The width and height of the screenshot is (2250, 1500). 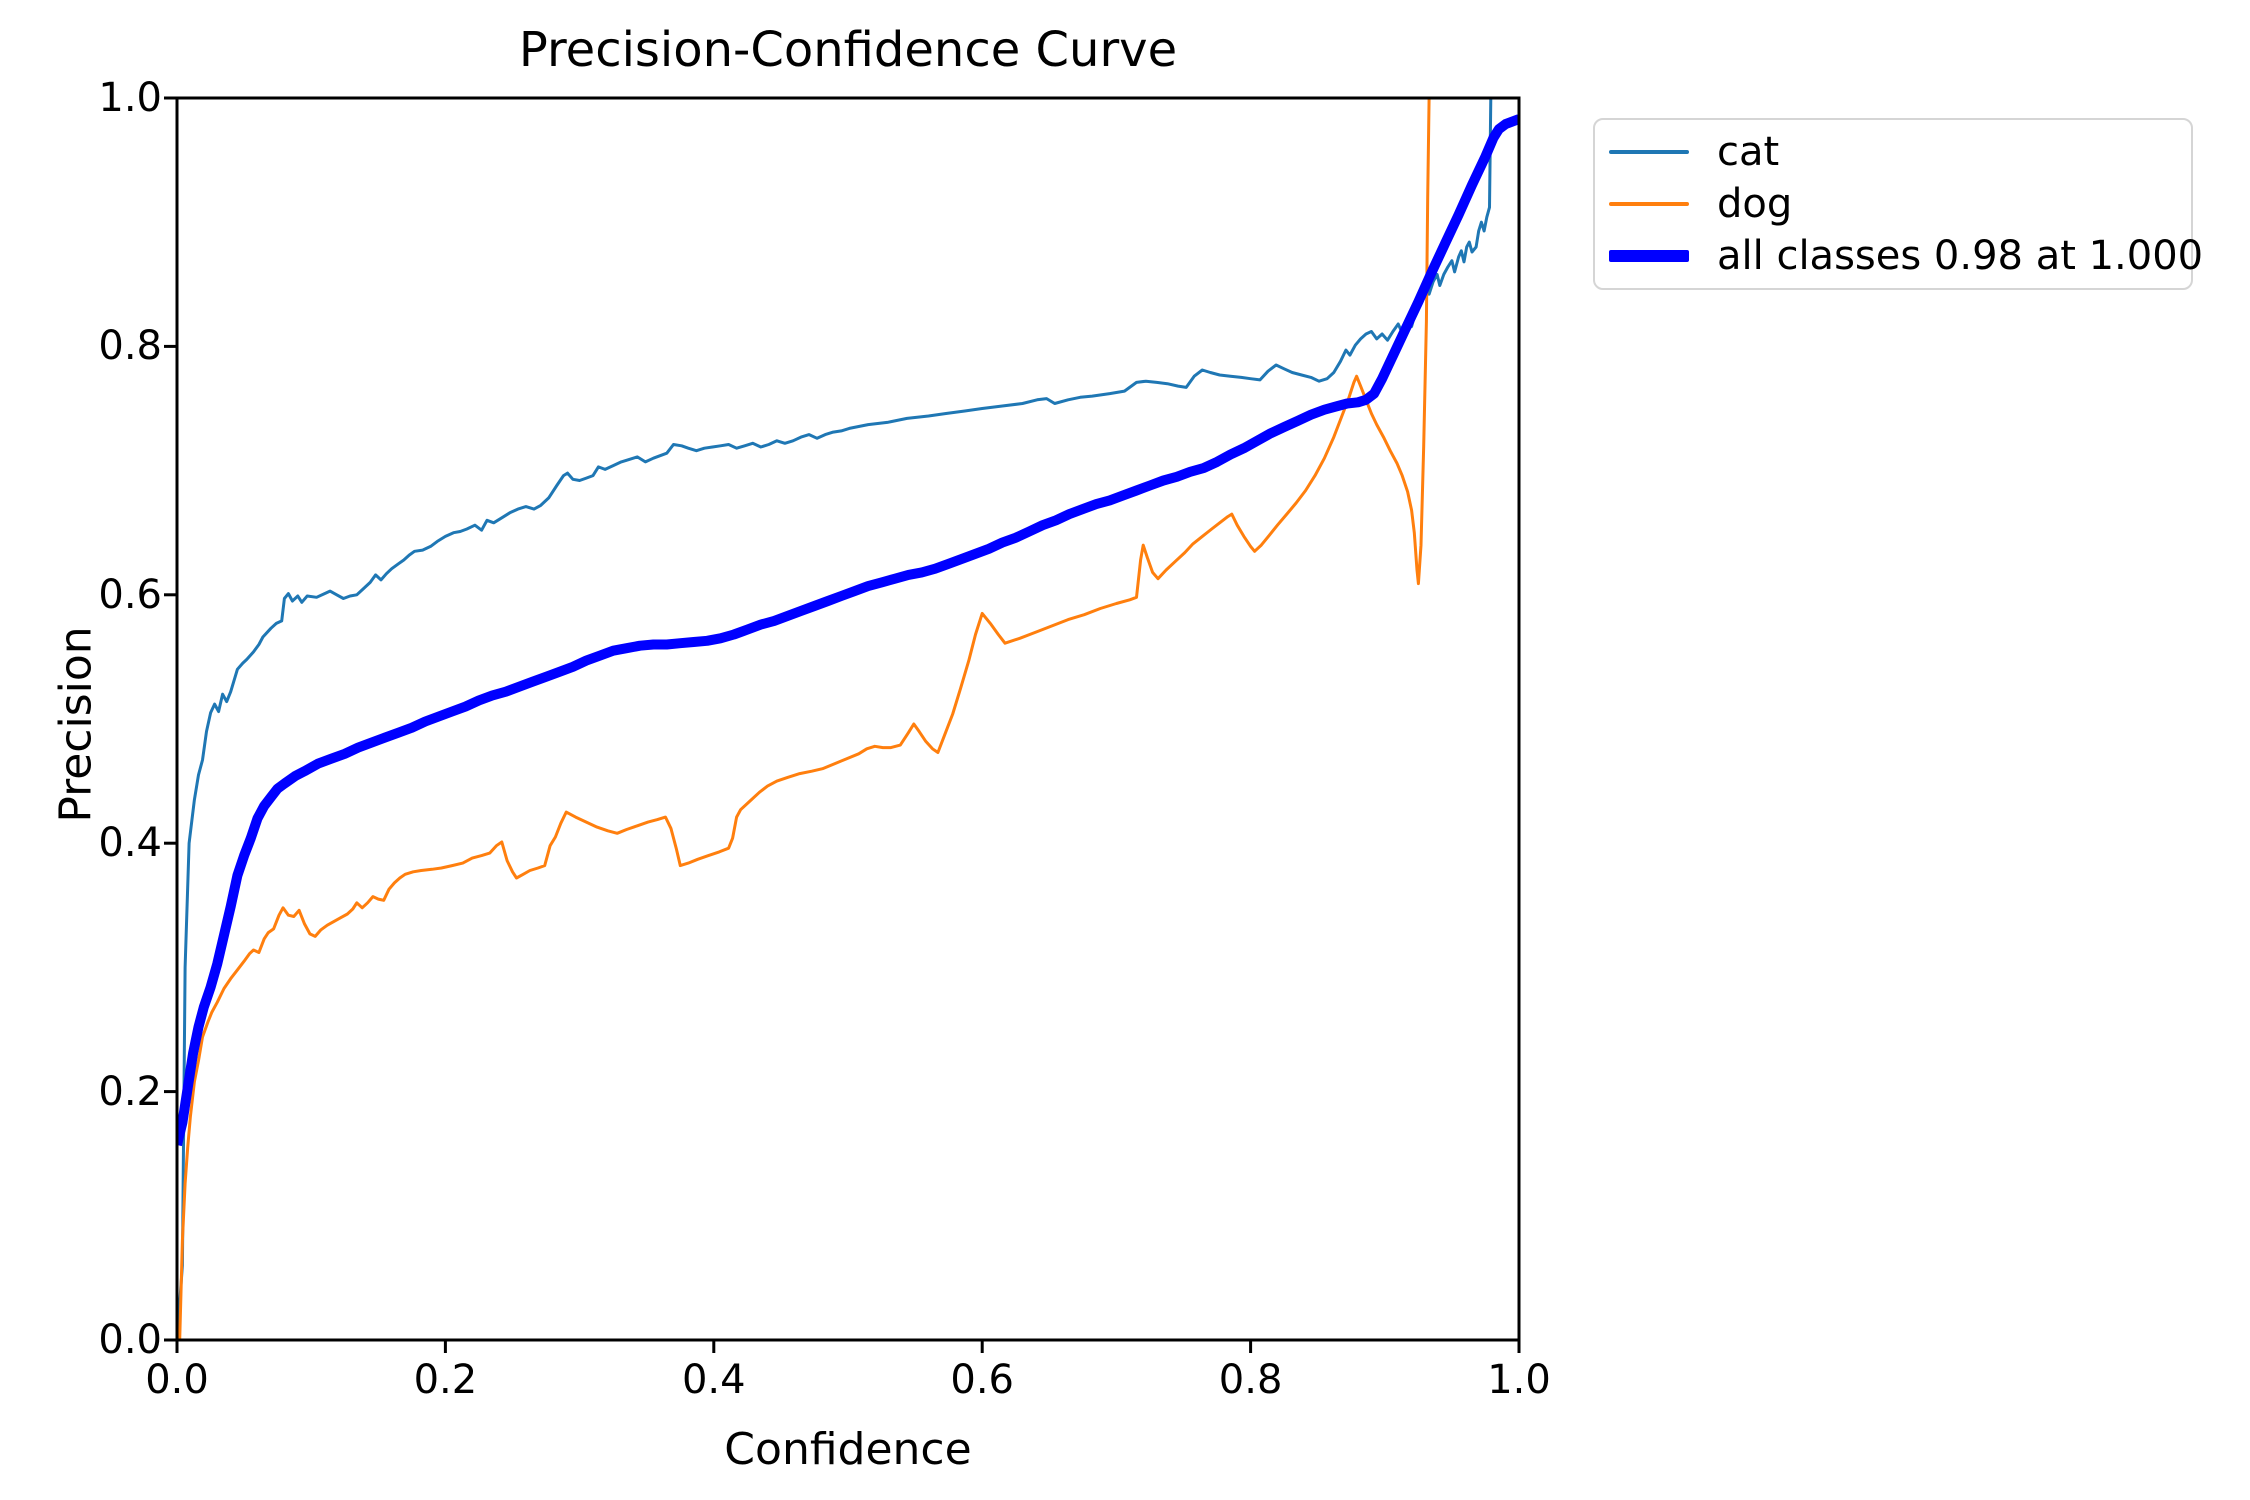 What do you see at coordinates (1960, 256) in the screenshot?
I see `legend-label-all-classes: all classes 0.98 at 1.000` at bounding box center [1960, 256].